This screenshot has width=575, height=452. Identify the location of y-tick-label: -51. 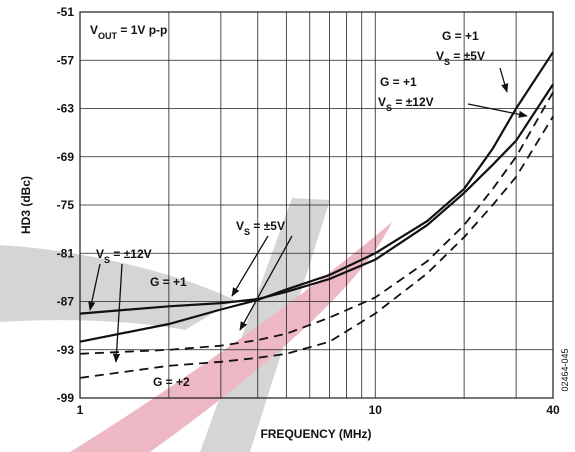
(66, 12).